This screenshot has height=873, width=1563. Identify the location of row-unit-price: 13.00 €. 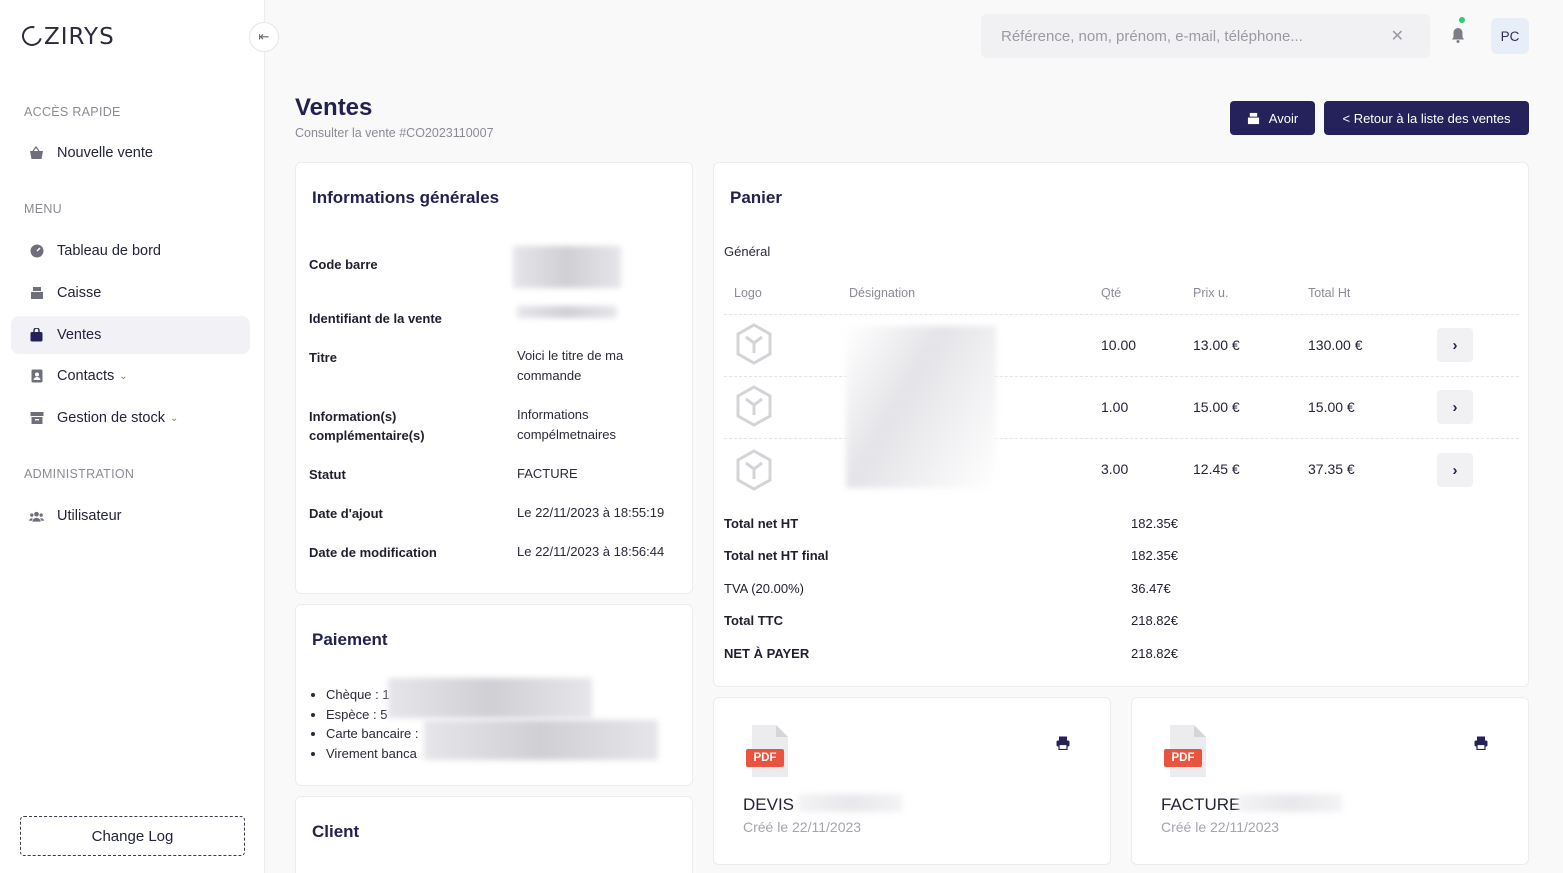
(1216, 345).